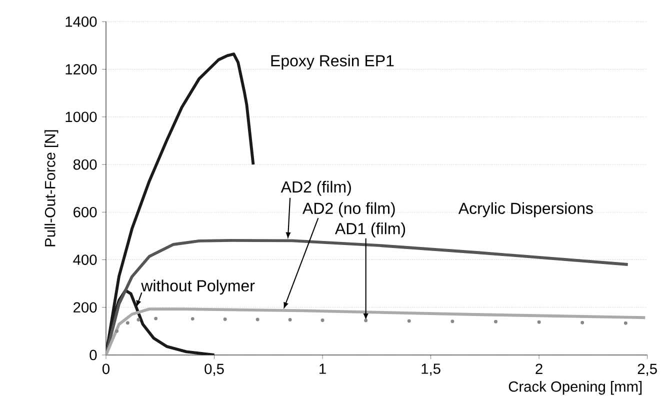 Image resolution: width=662 pixels, height=420 pixels. What do you see at coordinates (647, 370) in the screenshot?
I see `x-tick-label: 2,5` at bounding box center [647, 370].